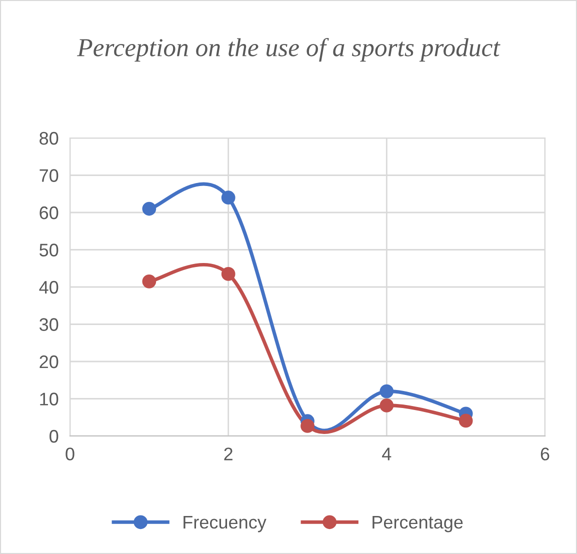 The image size is (577, 554). I want to click on y-tick-label: 50, so click(49, 250).